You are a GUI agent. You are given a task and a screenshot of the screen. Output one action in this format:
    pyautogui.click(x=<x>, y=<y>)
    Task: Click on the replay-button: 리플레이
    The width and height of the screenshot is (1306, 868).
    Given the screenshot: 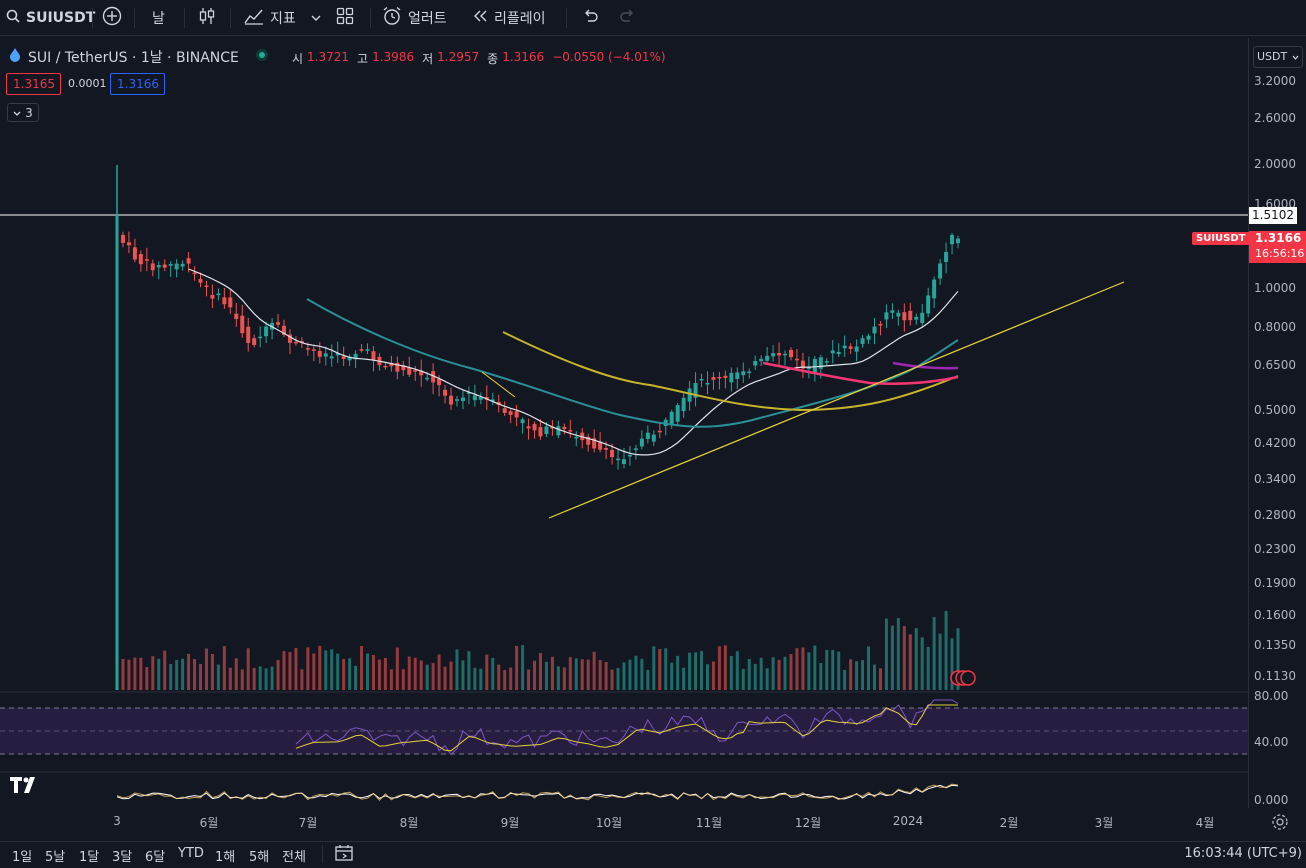 What is the action you would take?
    pyautogui.click(x=509, y=18)
    